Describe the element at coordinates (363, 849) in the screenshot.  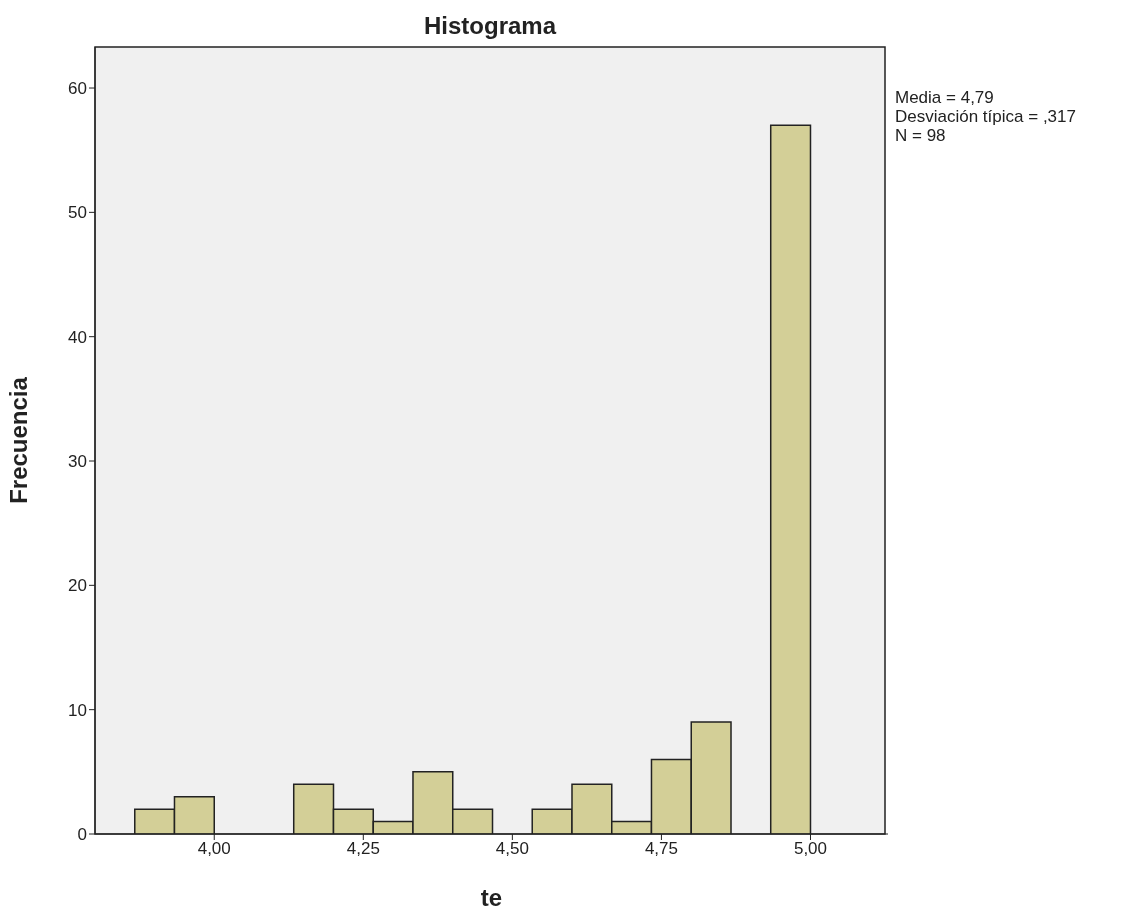
I see `x-tick-label: 4,25` at that location.